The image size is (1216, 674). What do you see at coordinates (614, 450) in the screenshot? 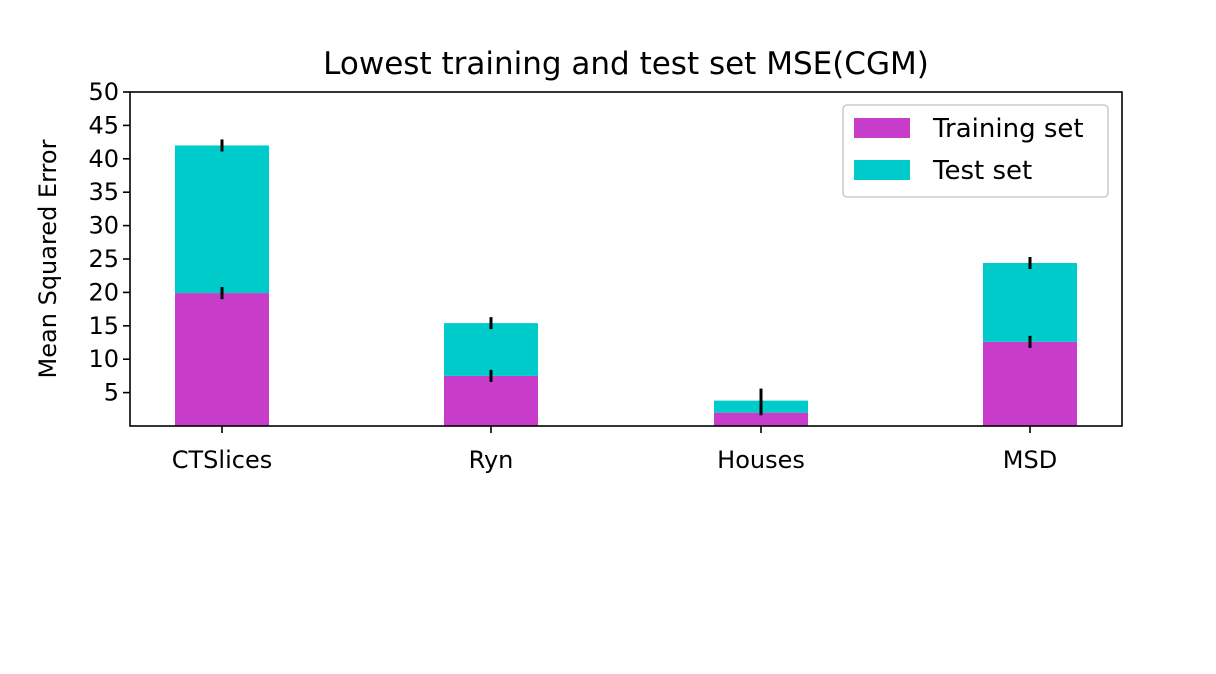
I see `x-axis: CTSlices Ryn Houses MSD` at bounding box center [614, 450].